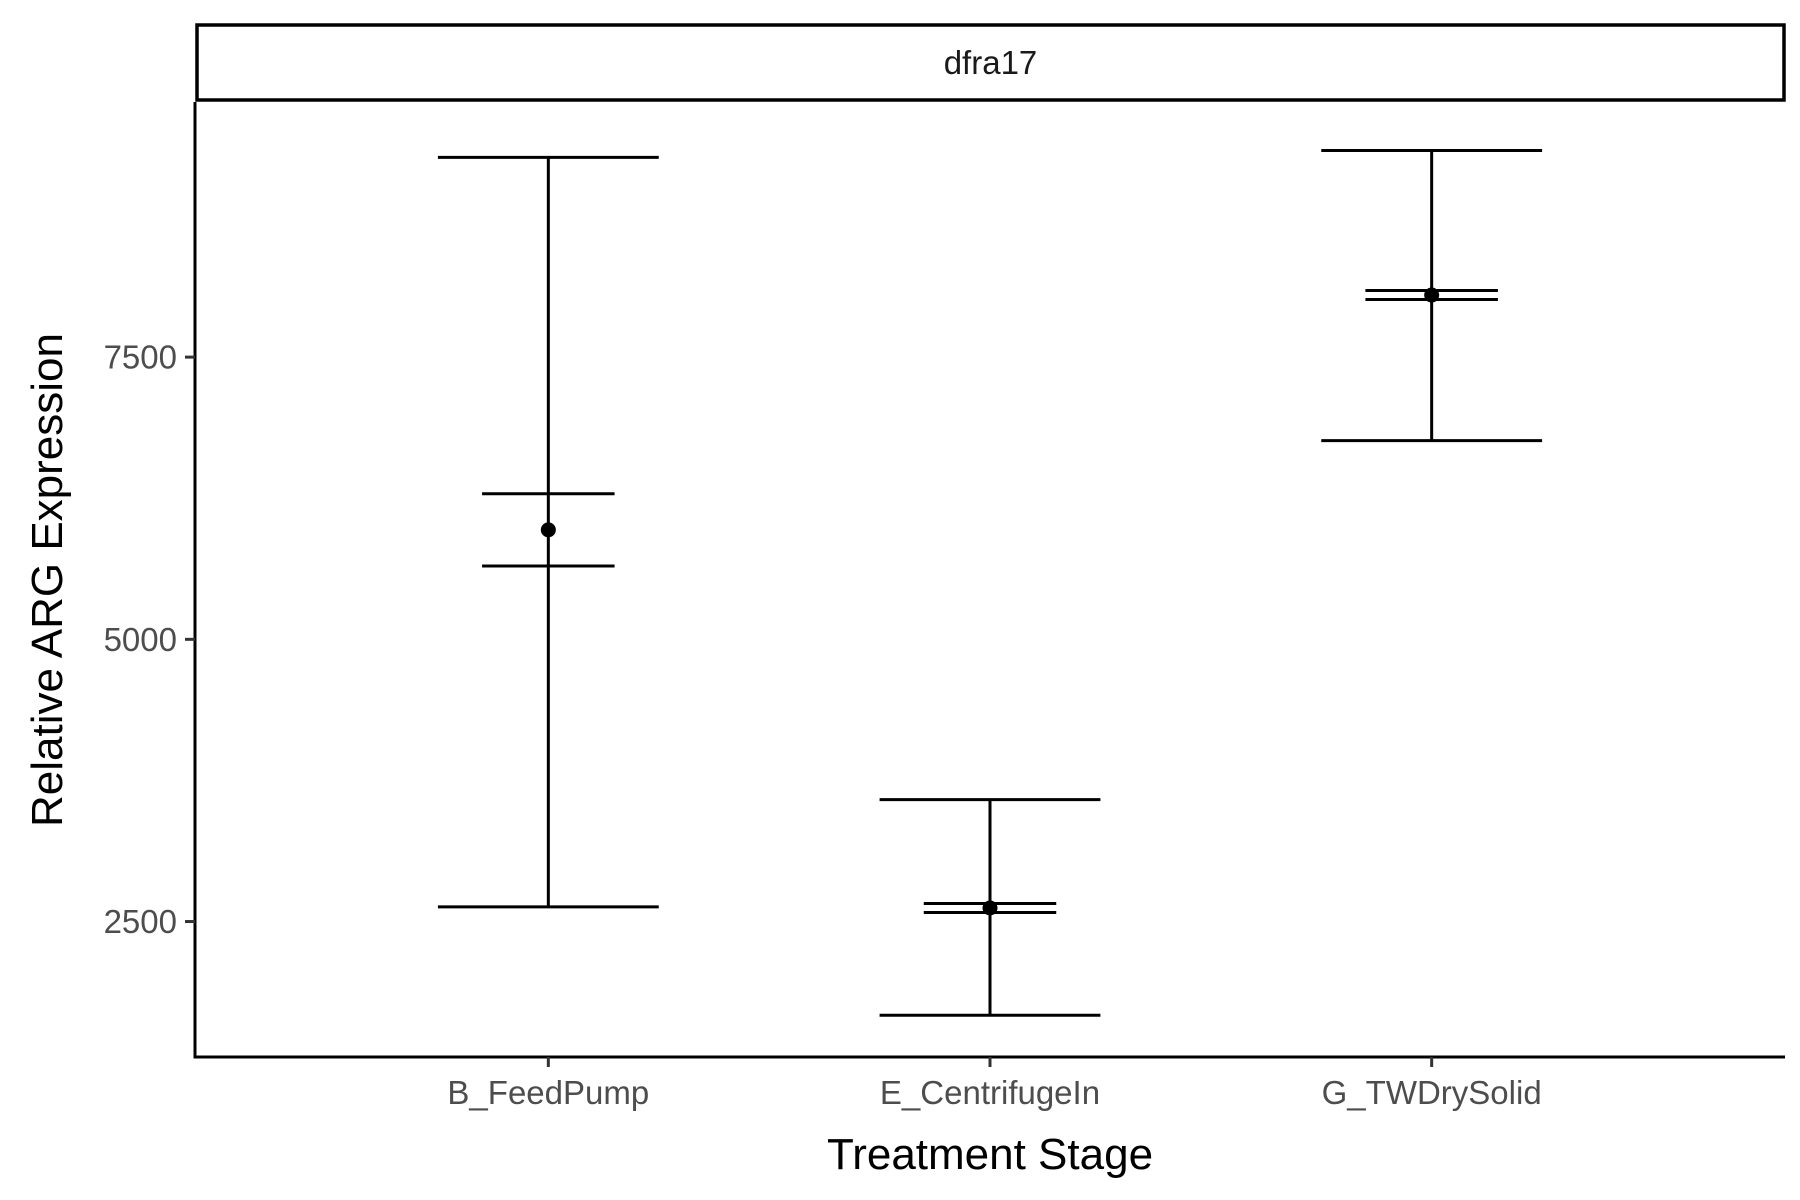  I want to click on y-tick-label: 7500, so click(140, 357).